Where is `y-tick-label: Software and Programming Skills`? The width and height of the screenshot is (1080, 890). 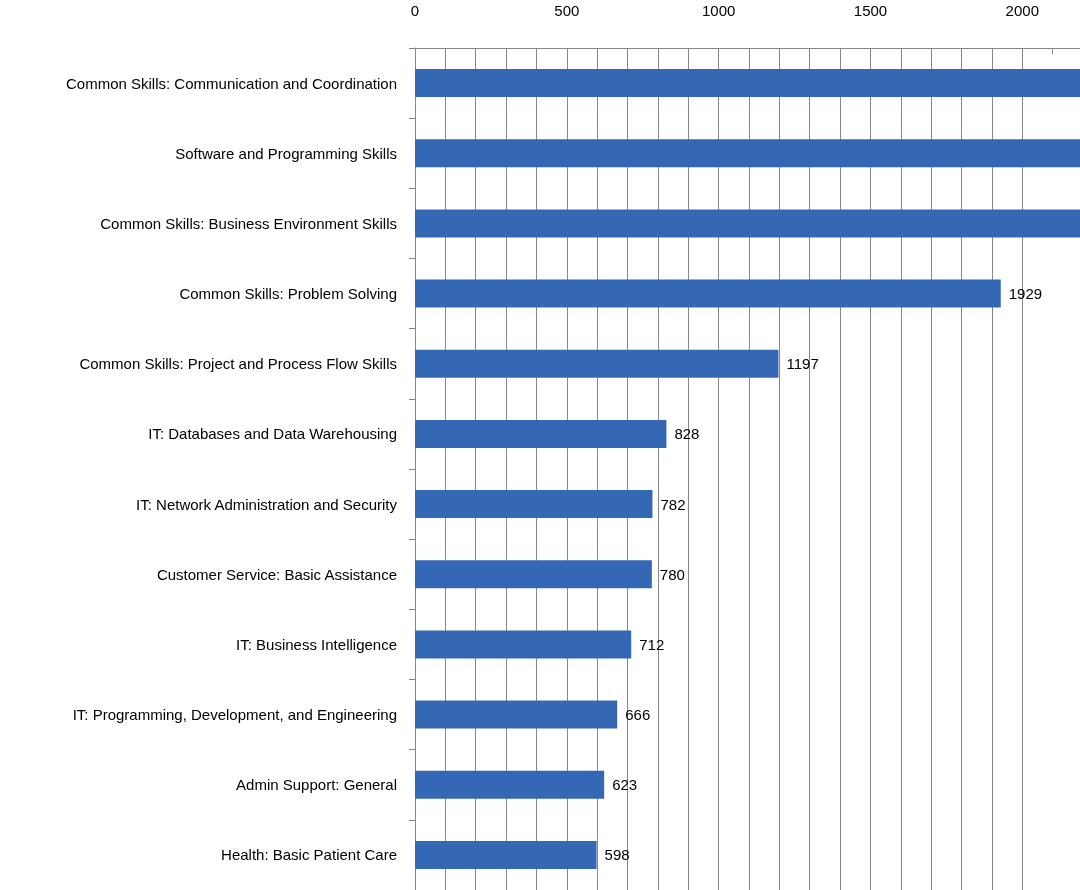
y-tick-label: Software and Programming Skills is located at coordinates (286, 153).